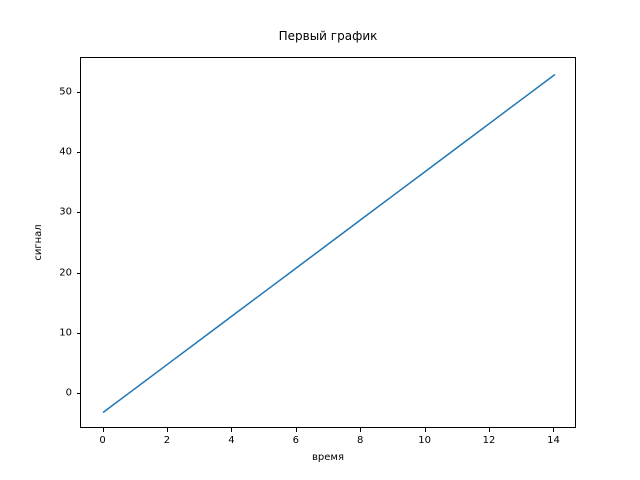 This screenshot has height=480, width=640. Describe the element at coordinates (65, 273) in the screenshot. I see `y-tick-label: 20` at that location.